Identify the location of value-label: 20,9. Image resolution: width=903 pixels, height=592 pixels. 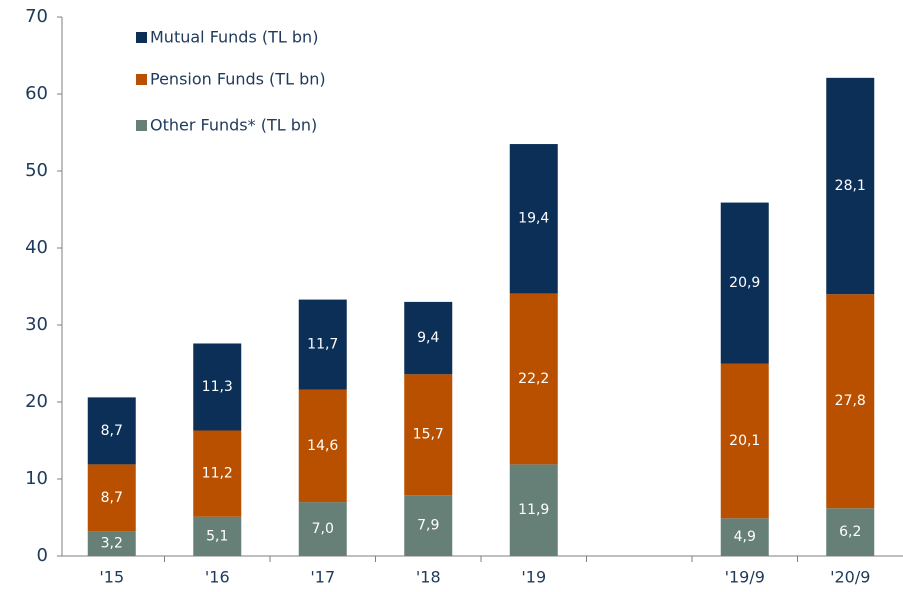
(744, 283).